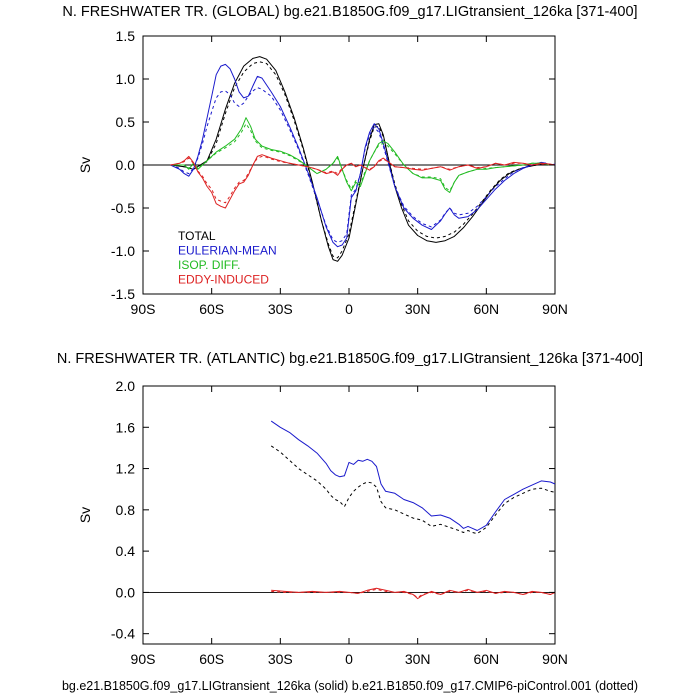 The width and height of the screenshot is (700, 700). What do you see at coordinates (555, 659) in the screenshot?
I see `atlantic-x-tick-label: 90N` at bounding box center [555, 659].